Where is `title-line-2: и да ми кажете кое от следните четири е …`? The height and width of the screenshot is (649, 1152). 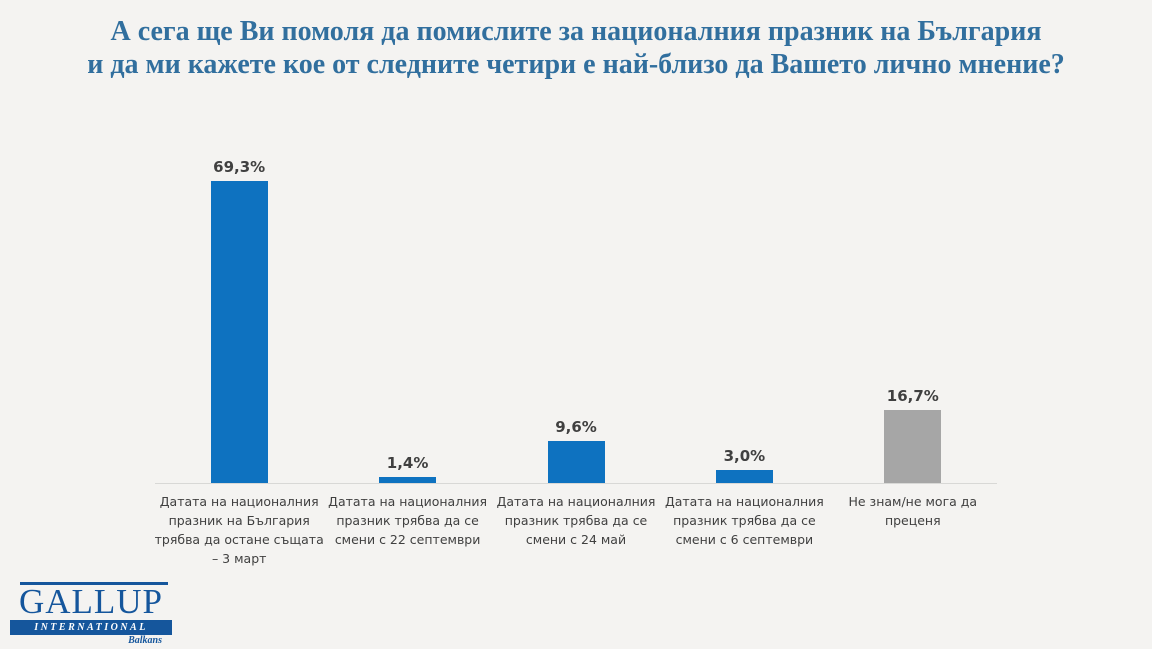
title-line-2: и да ми кажете кое от следните четири е … is located at coordinates (576, 64).